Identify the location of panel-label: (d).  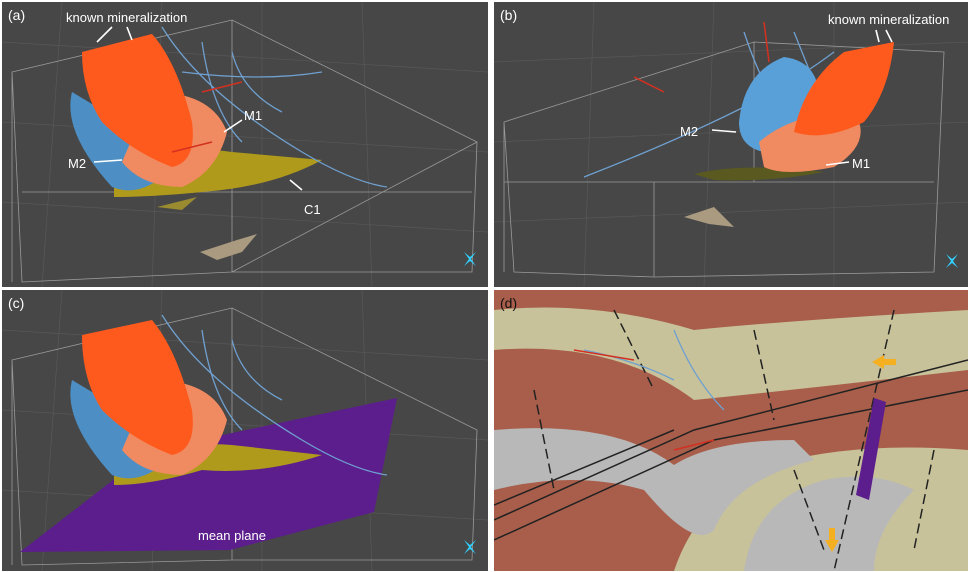
(508, 303).